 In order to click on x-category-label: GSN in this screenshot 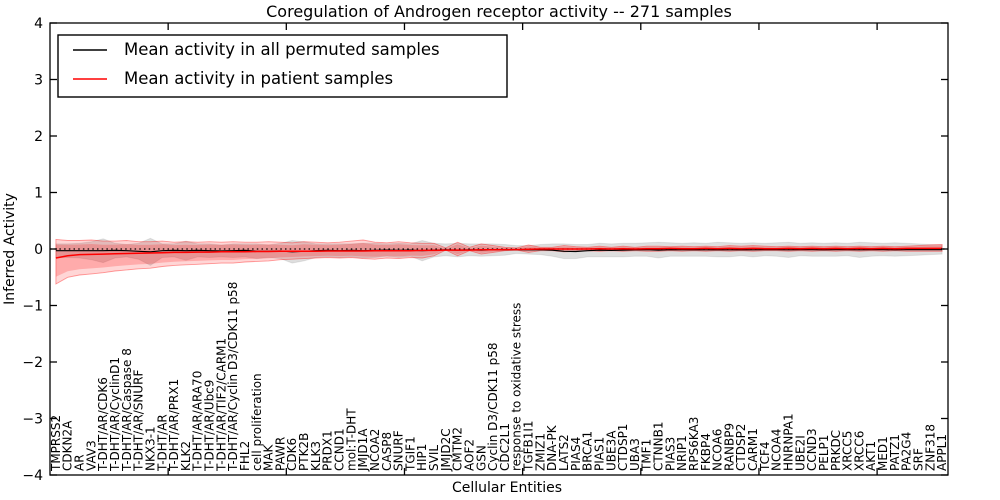, I will do `click(481, 458)`.